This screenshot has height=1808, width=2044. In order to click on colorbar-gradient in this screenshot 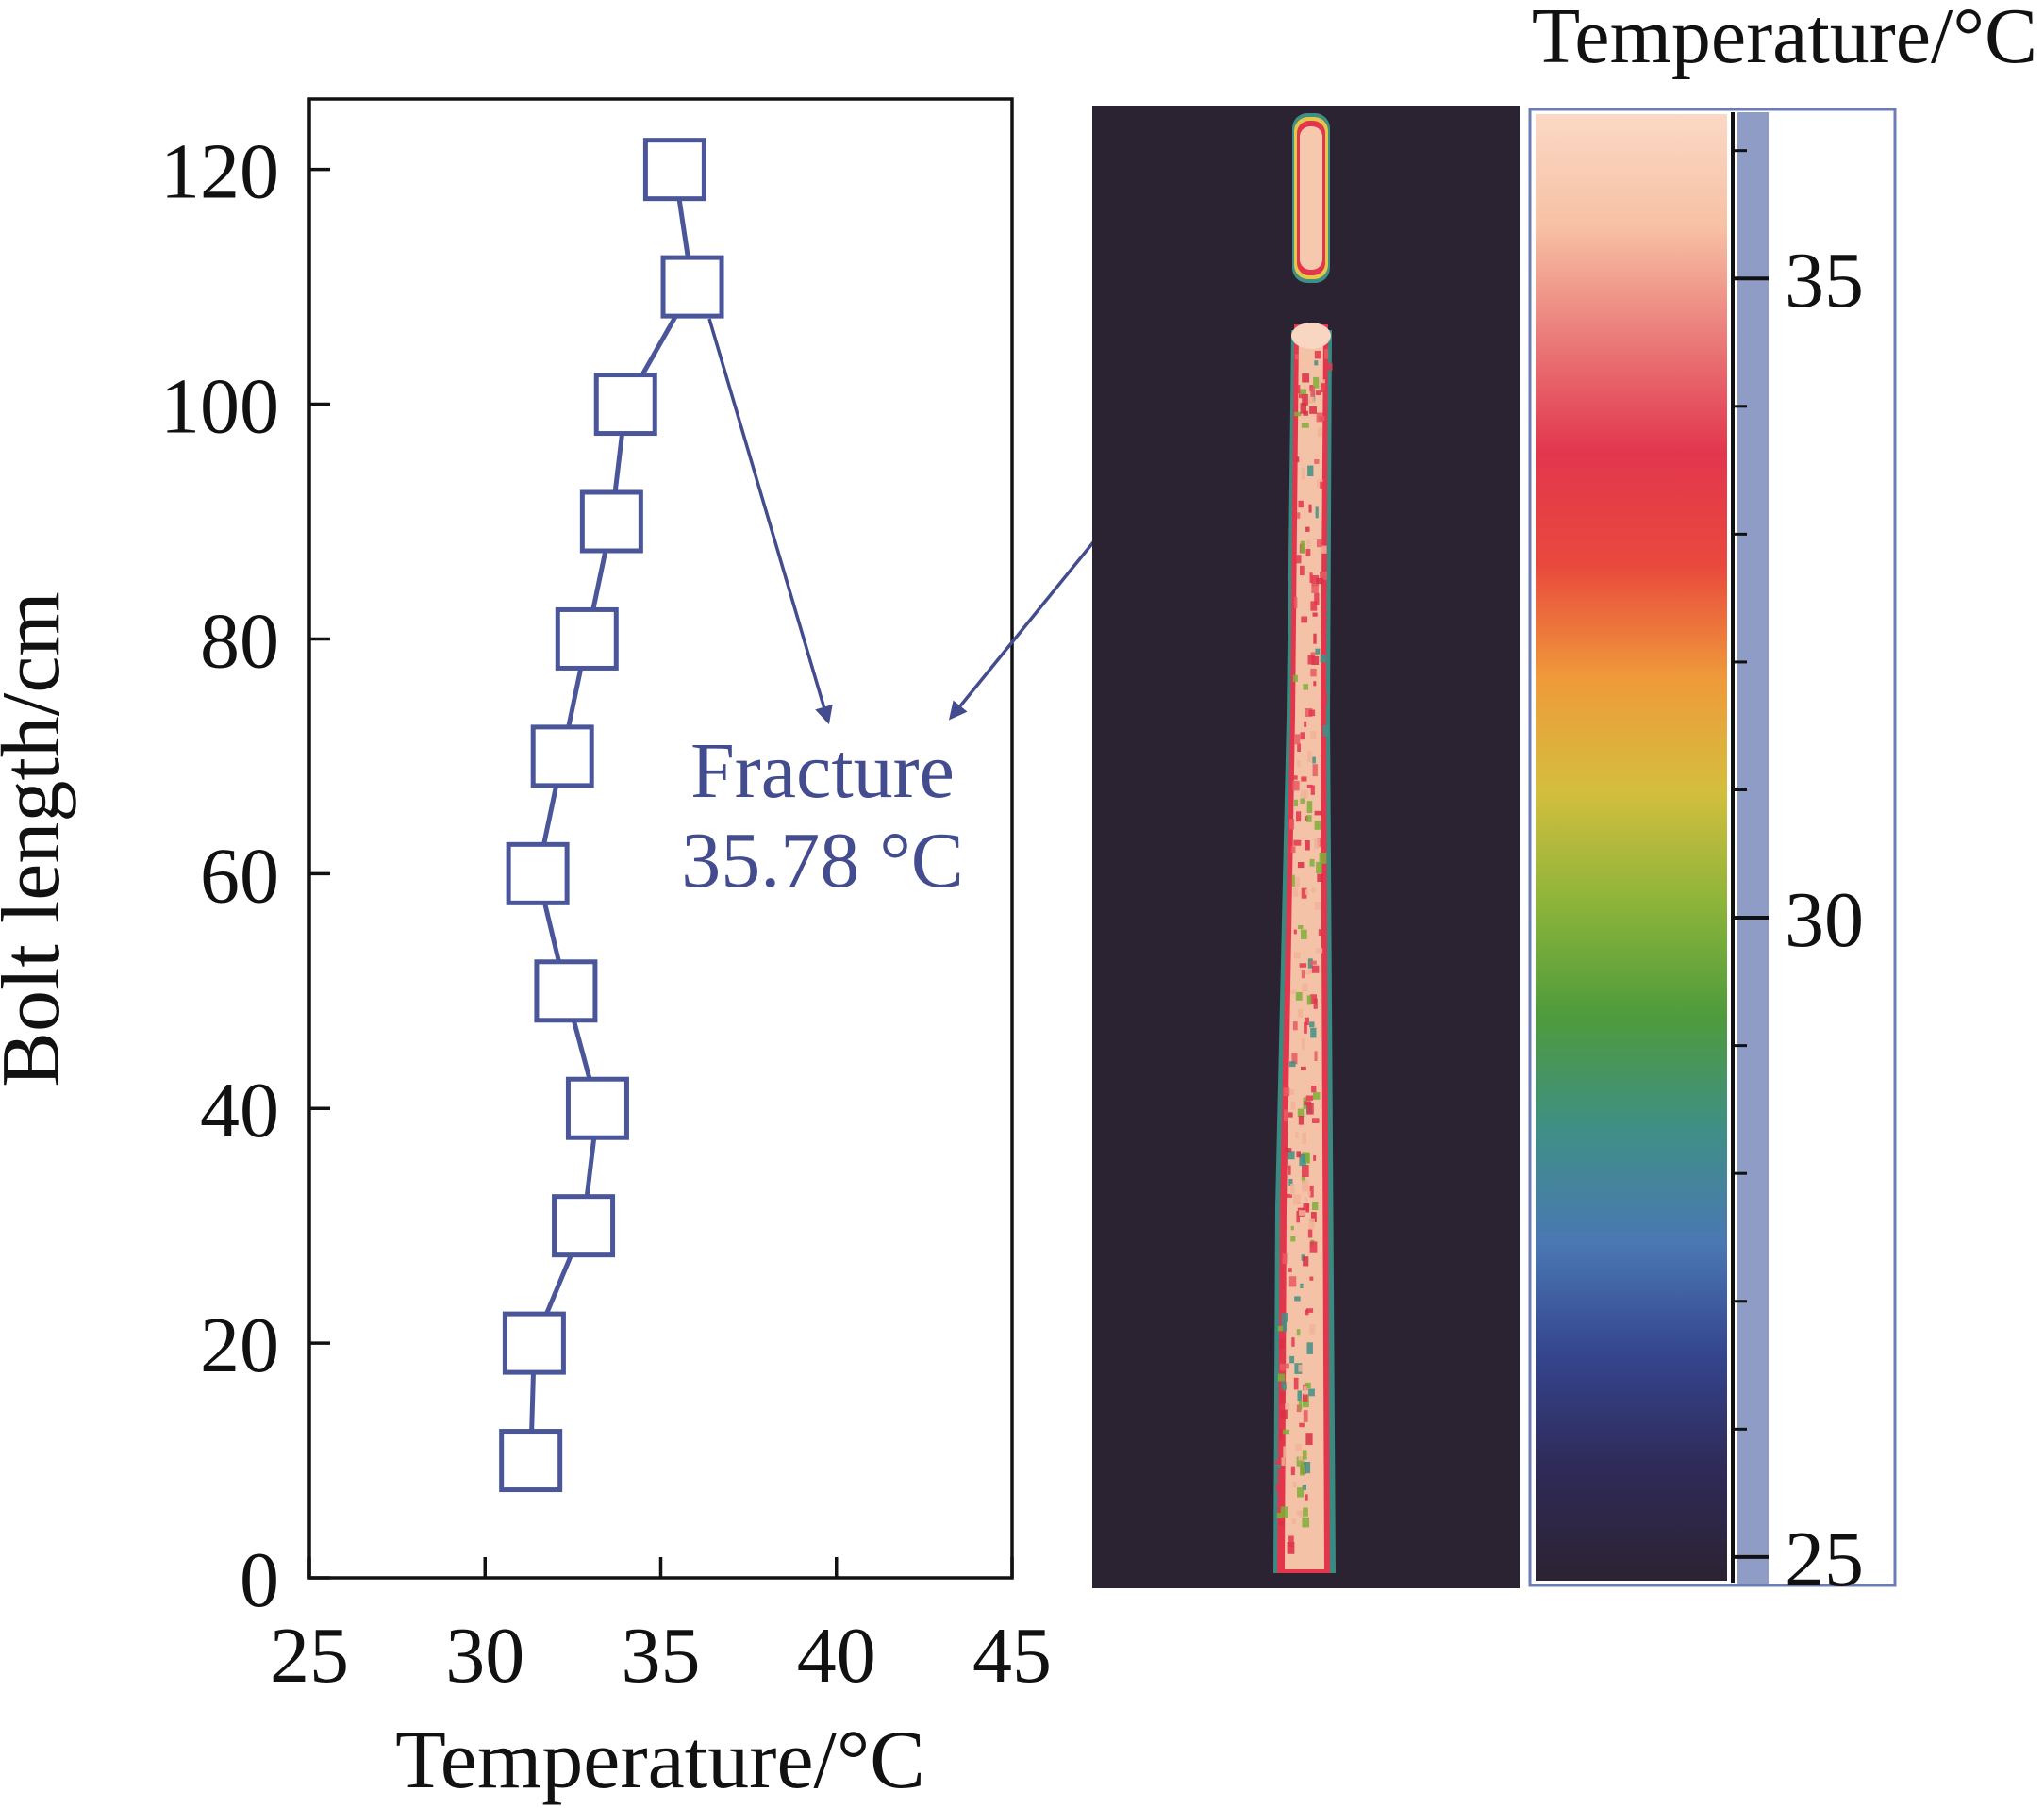, I will do `click(1632, 847)`.